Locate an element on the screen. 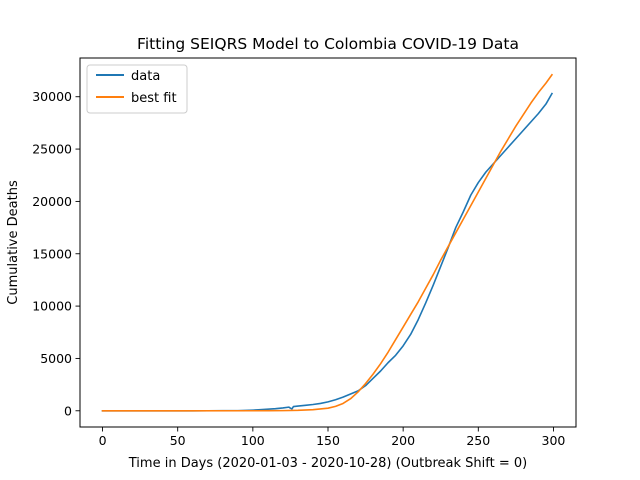  x-tick-label: 300 is located at coordinates (554, 440).